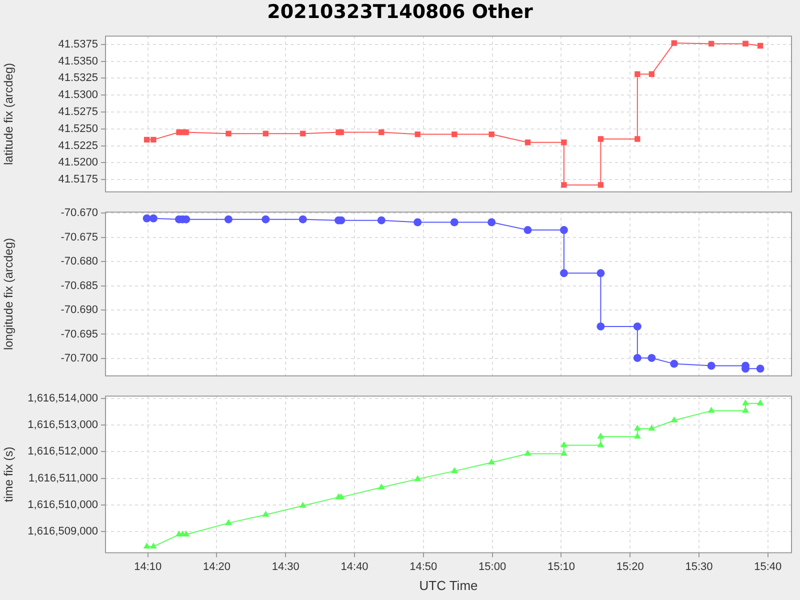 The height and width of the screenshot is (600, 800). Describe the element at coordinates (424, 566) in the screenshot. I see `x-tick-label: 14:50` at that location.